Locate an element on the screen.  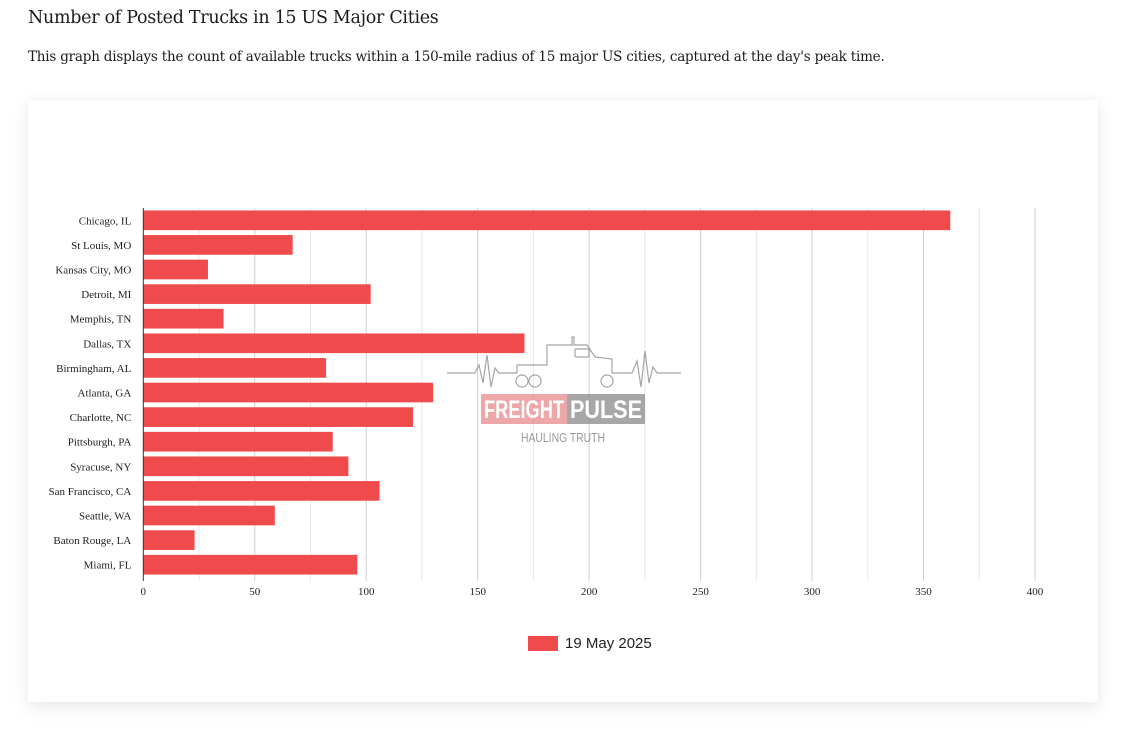
brand-left-text: FREIGHT is located at coordinates (524, 410).